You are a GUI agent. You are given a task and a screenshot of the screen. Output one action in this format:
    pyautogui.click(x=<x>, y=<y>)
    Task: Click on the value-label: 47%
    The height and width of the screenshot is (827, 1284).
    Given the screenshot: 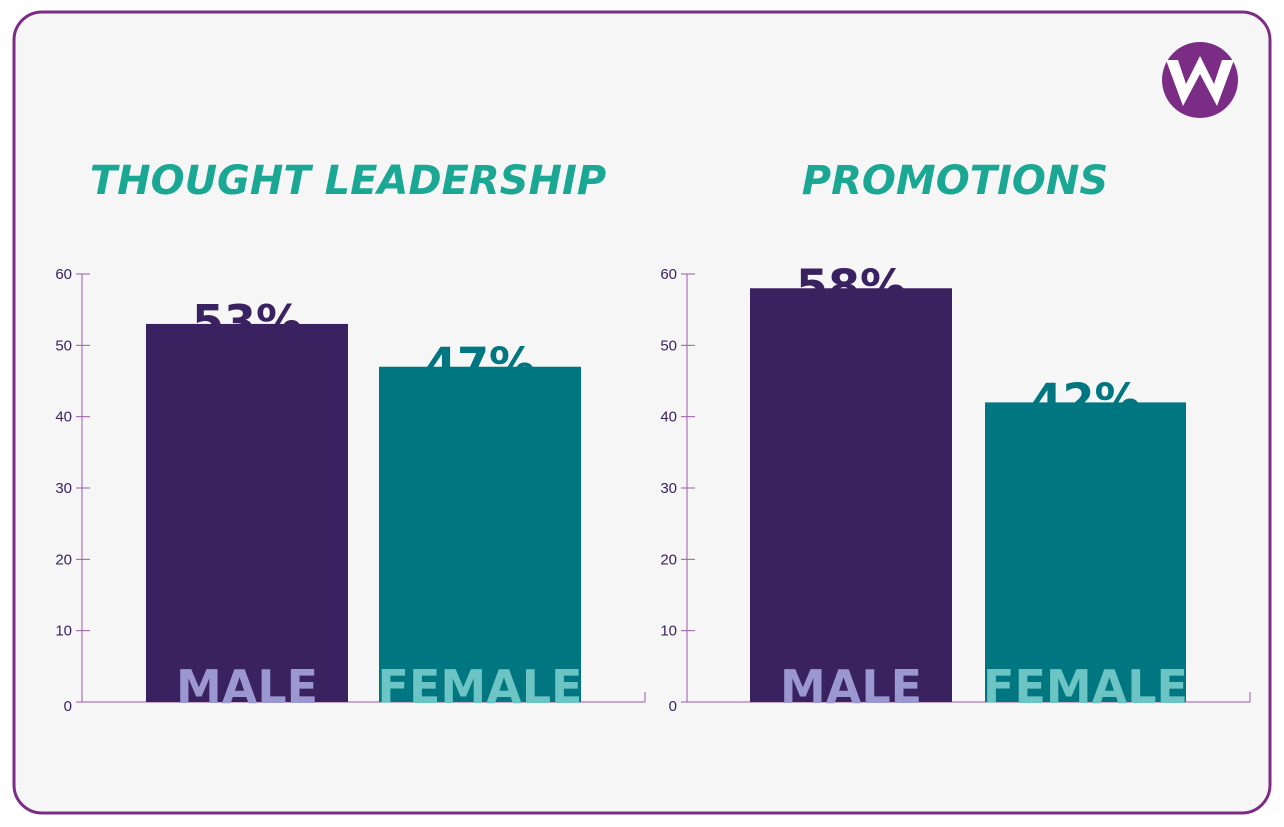 What is the action you would take?
    pyautogui.click(x=480, y=365)
    